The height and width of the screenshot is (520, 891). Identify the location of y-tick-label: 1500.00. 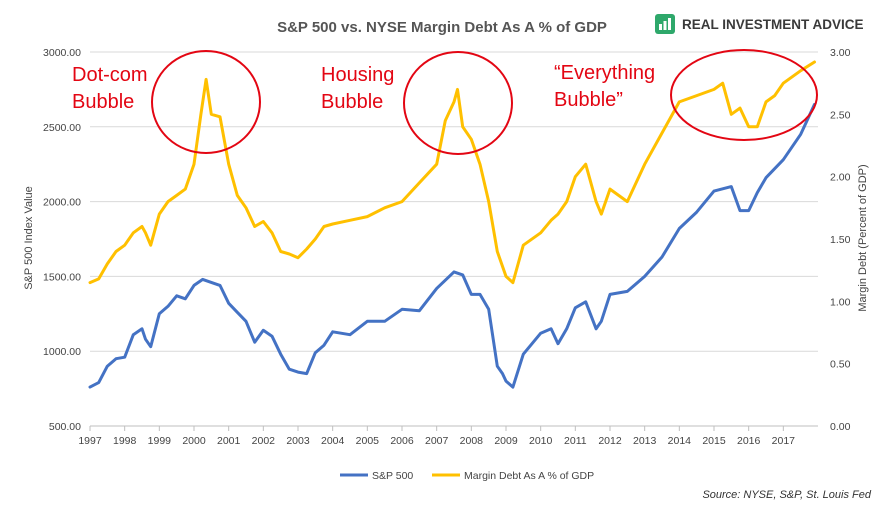
(62, 277).